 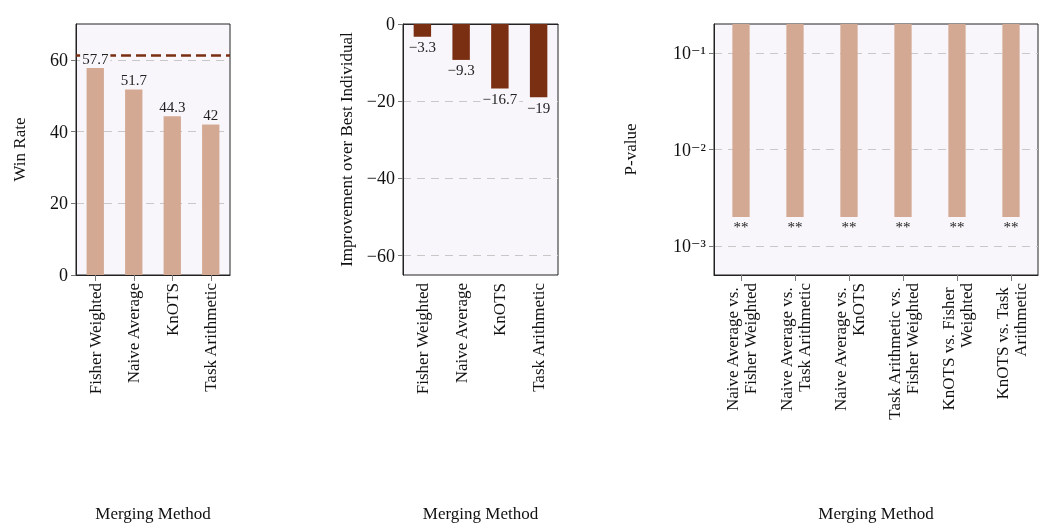 What do you see at coordinates (849, 347) in the screenshot?
I see `x-tick-label: Naive Average vs. KnOTS` at bounding box center [849, 347].